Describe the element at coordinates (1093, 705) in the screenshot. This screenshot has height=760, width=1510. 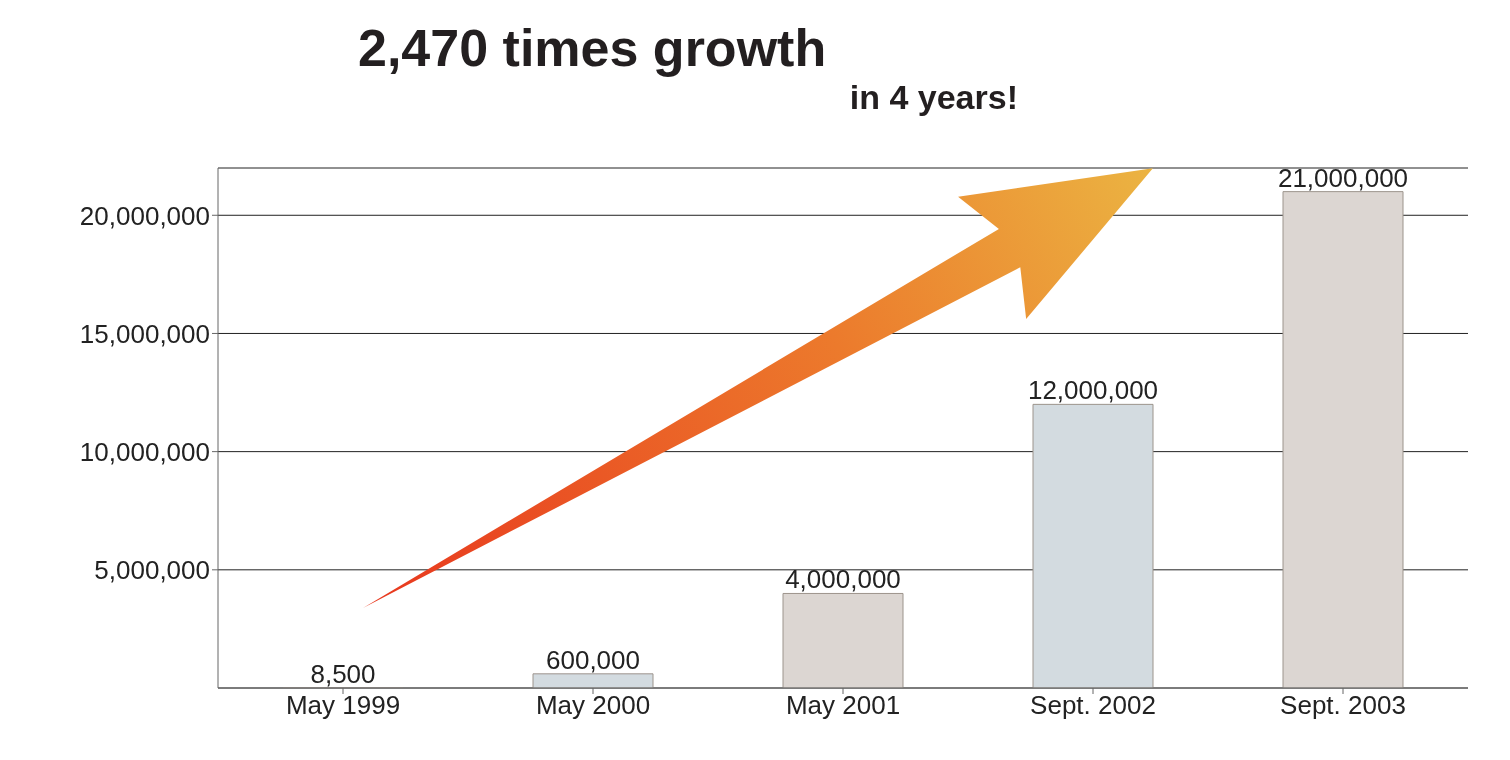
I see `x-tick-label: Sept. 2002` at that location.